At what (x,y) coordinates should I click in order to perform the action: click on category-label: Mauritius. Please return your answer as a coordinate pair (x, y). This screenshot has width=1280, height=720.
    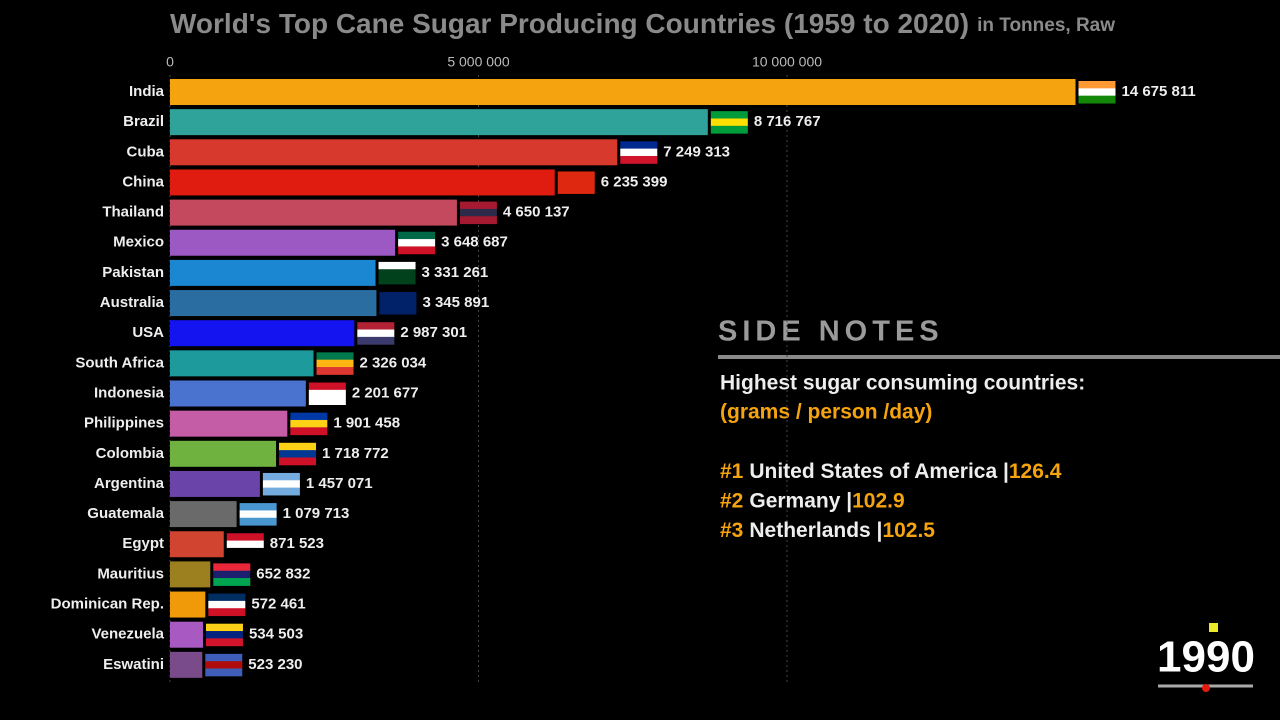
    Looking at the image, I should click on (130, 573).